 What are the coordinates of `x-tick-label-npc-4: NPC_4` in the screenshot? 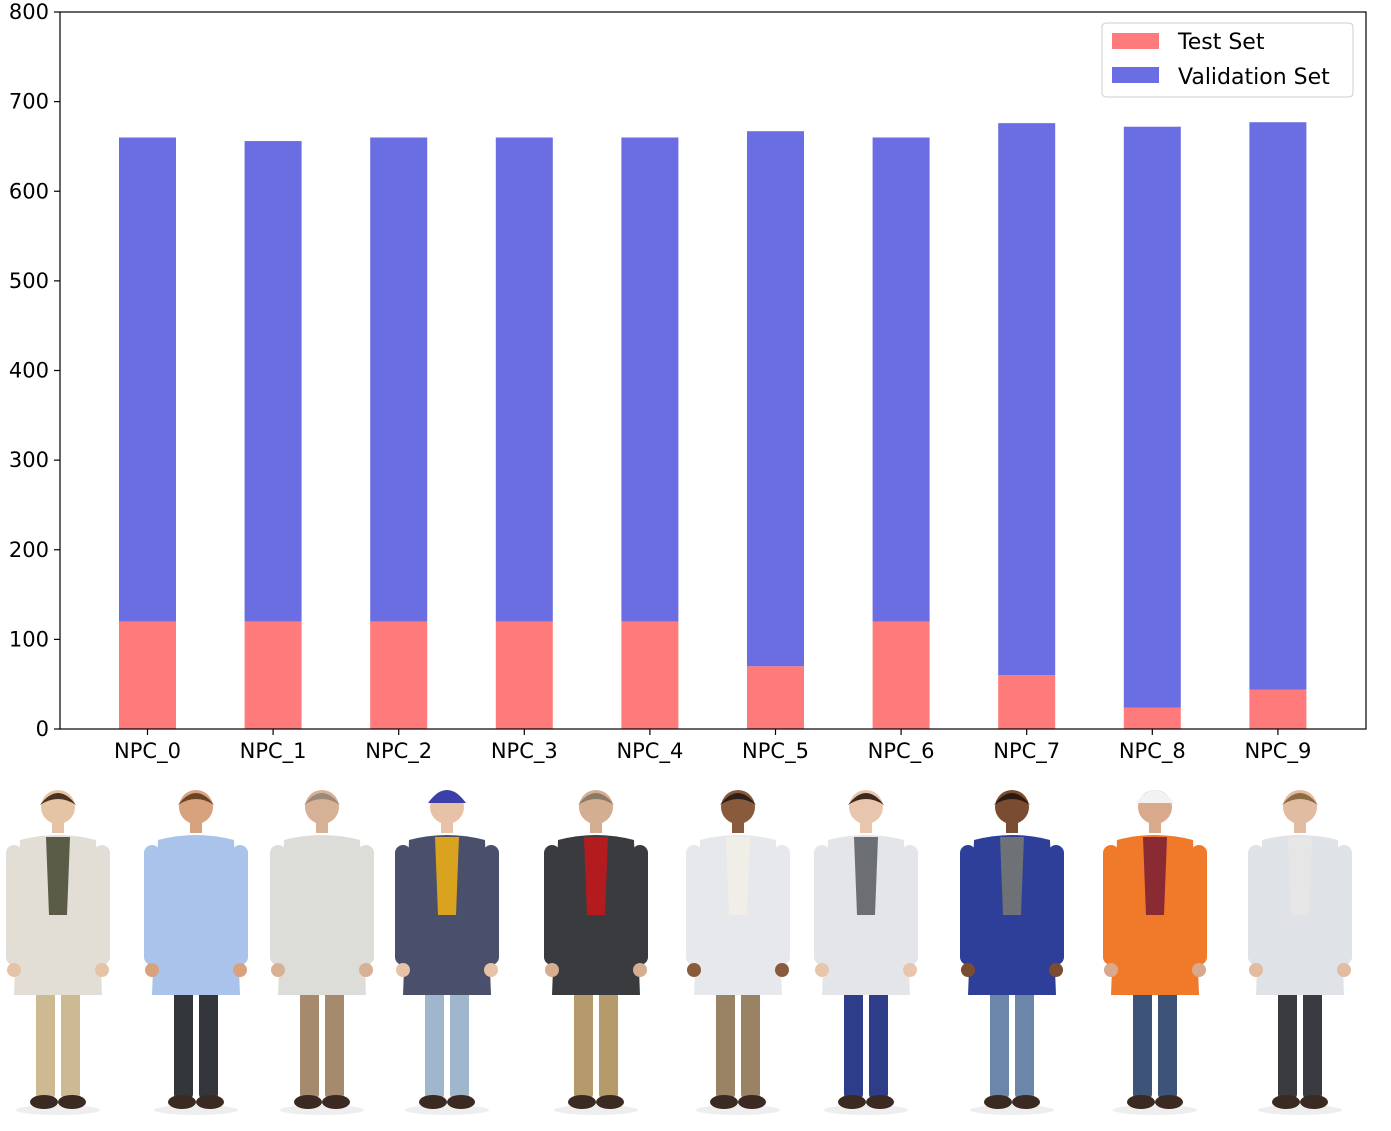 It's located at (649, 751).